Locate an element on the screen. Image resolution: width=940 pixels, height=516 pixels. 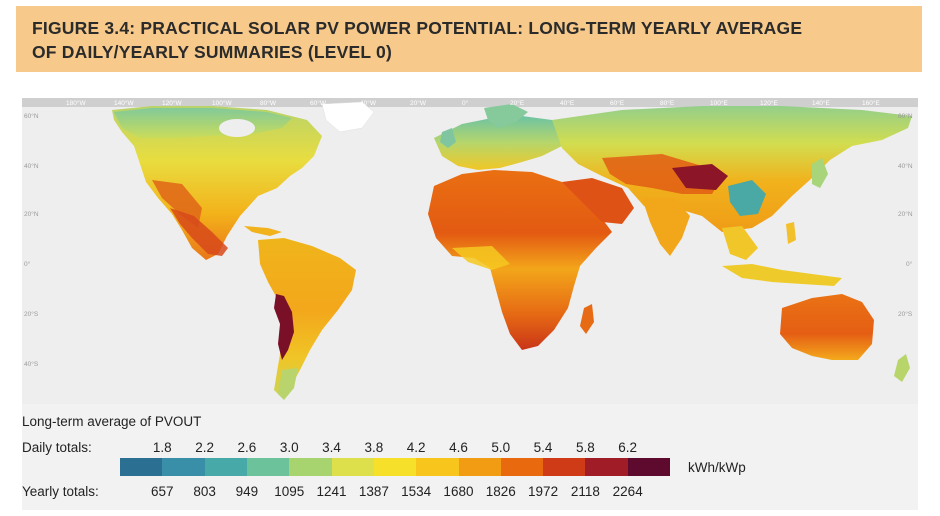
patagonia is located at coordinates (288, 384).